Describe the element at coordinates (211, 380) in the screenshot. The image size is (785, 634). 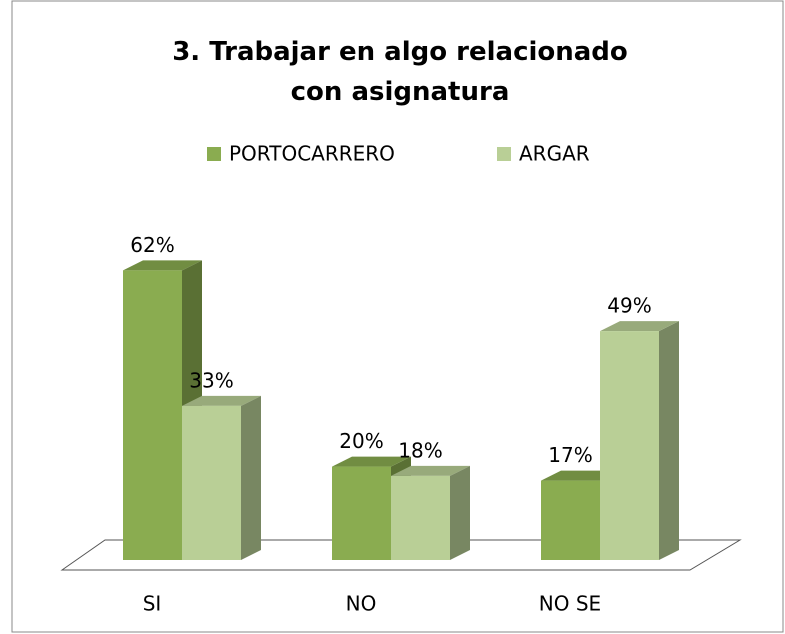
I see `value-label: 33%` at that location.